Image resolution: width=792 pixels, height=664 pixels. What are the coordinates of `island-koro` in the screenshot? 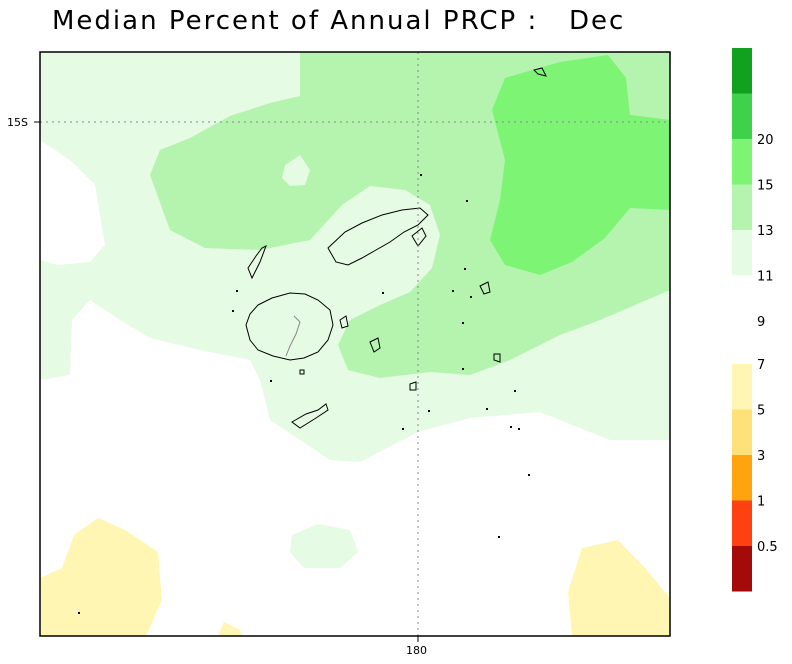 It's located at (375, 345).